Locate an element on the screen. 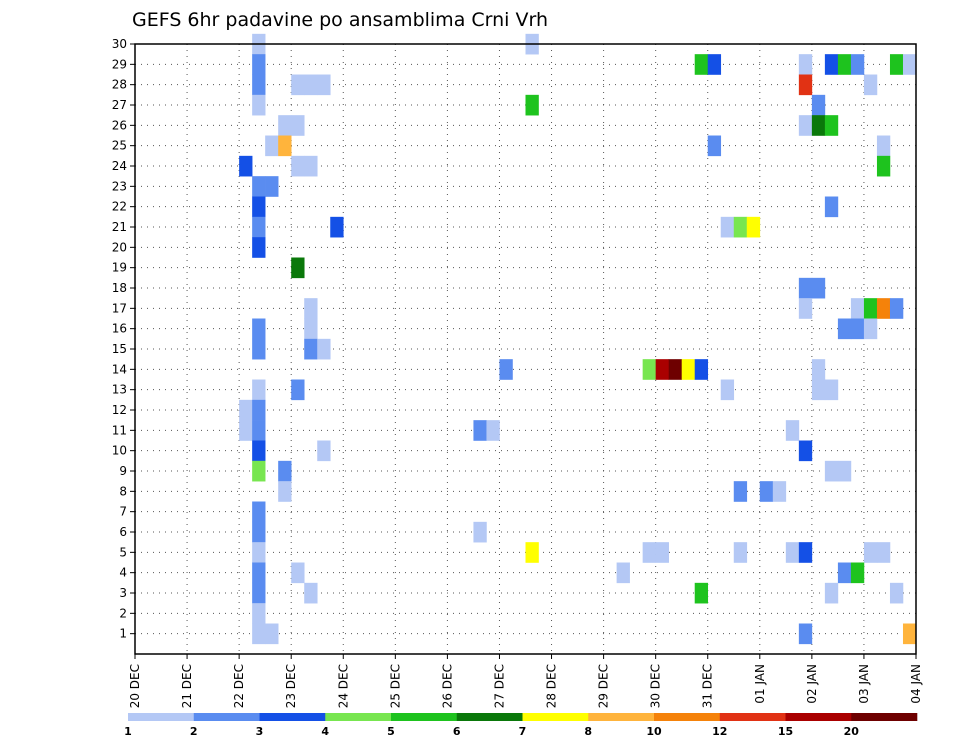 The image size is (960, 742). x-tick-label: 01 JAN is located at coordinates (760, 684).